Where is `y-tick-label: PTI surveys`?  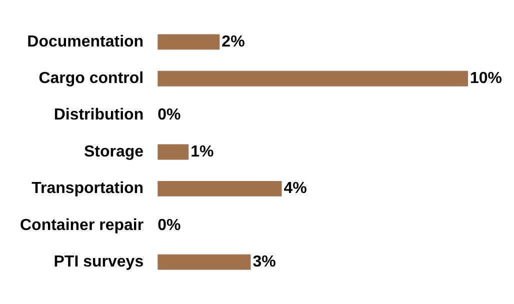 y-tick-label: PTI surveys is located at coordinates (99, 261).